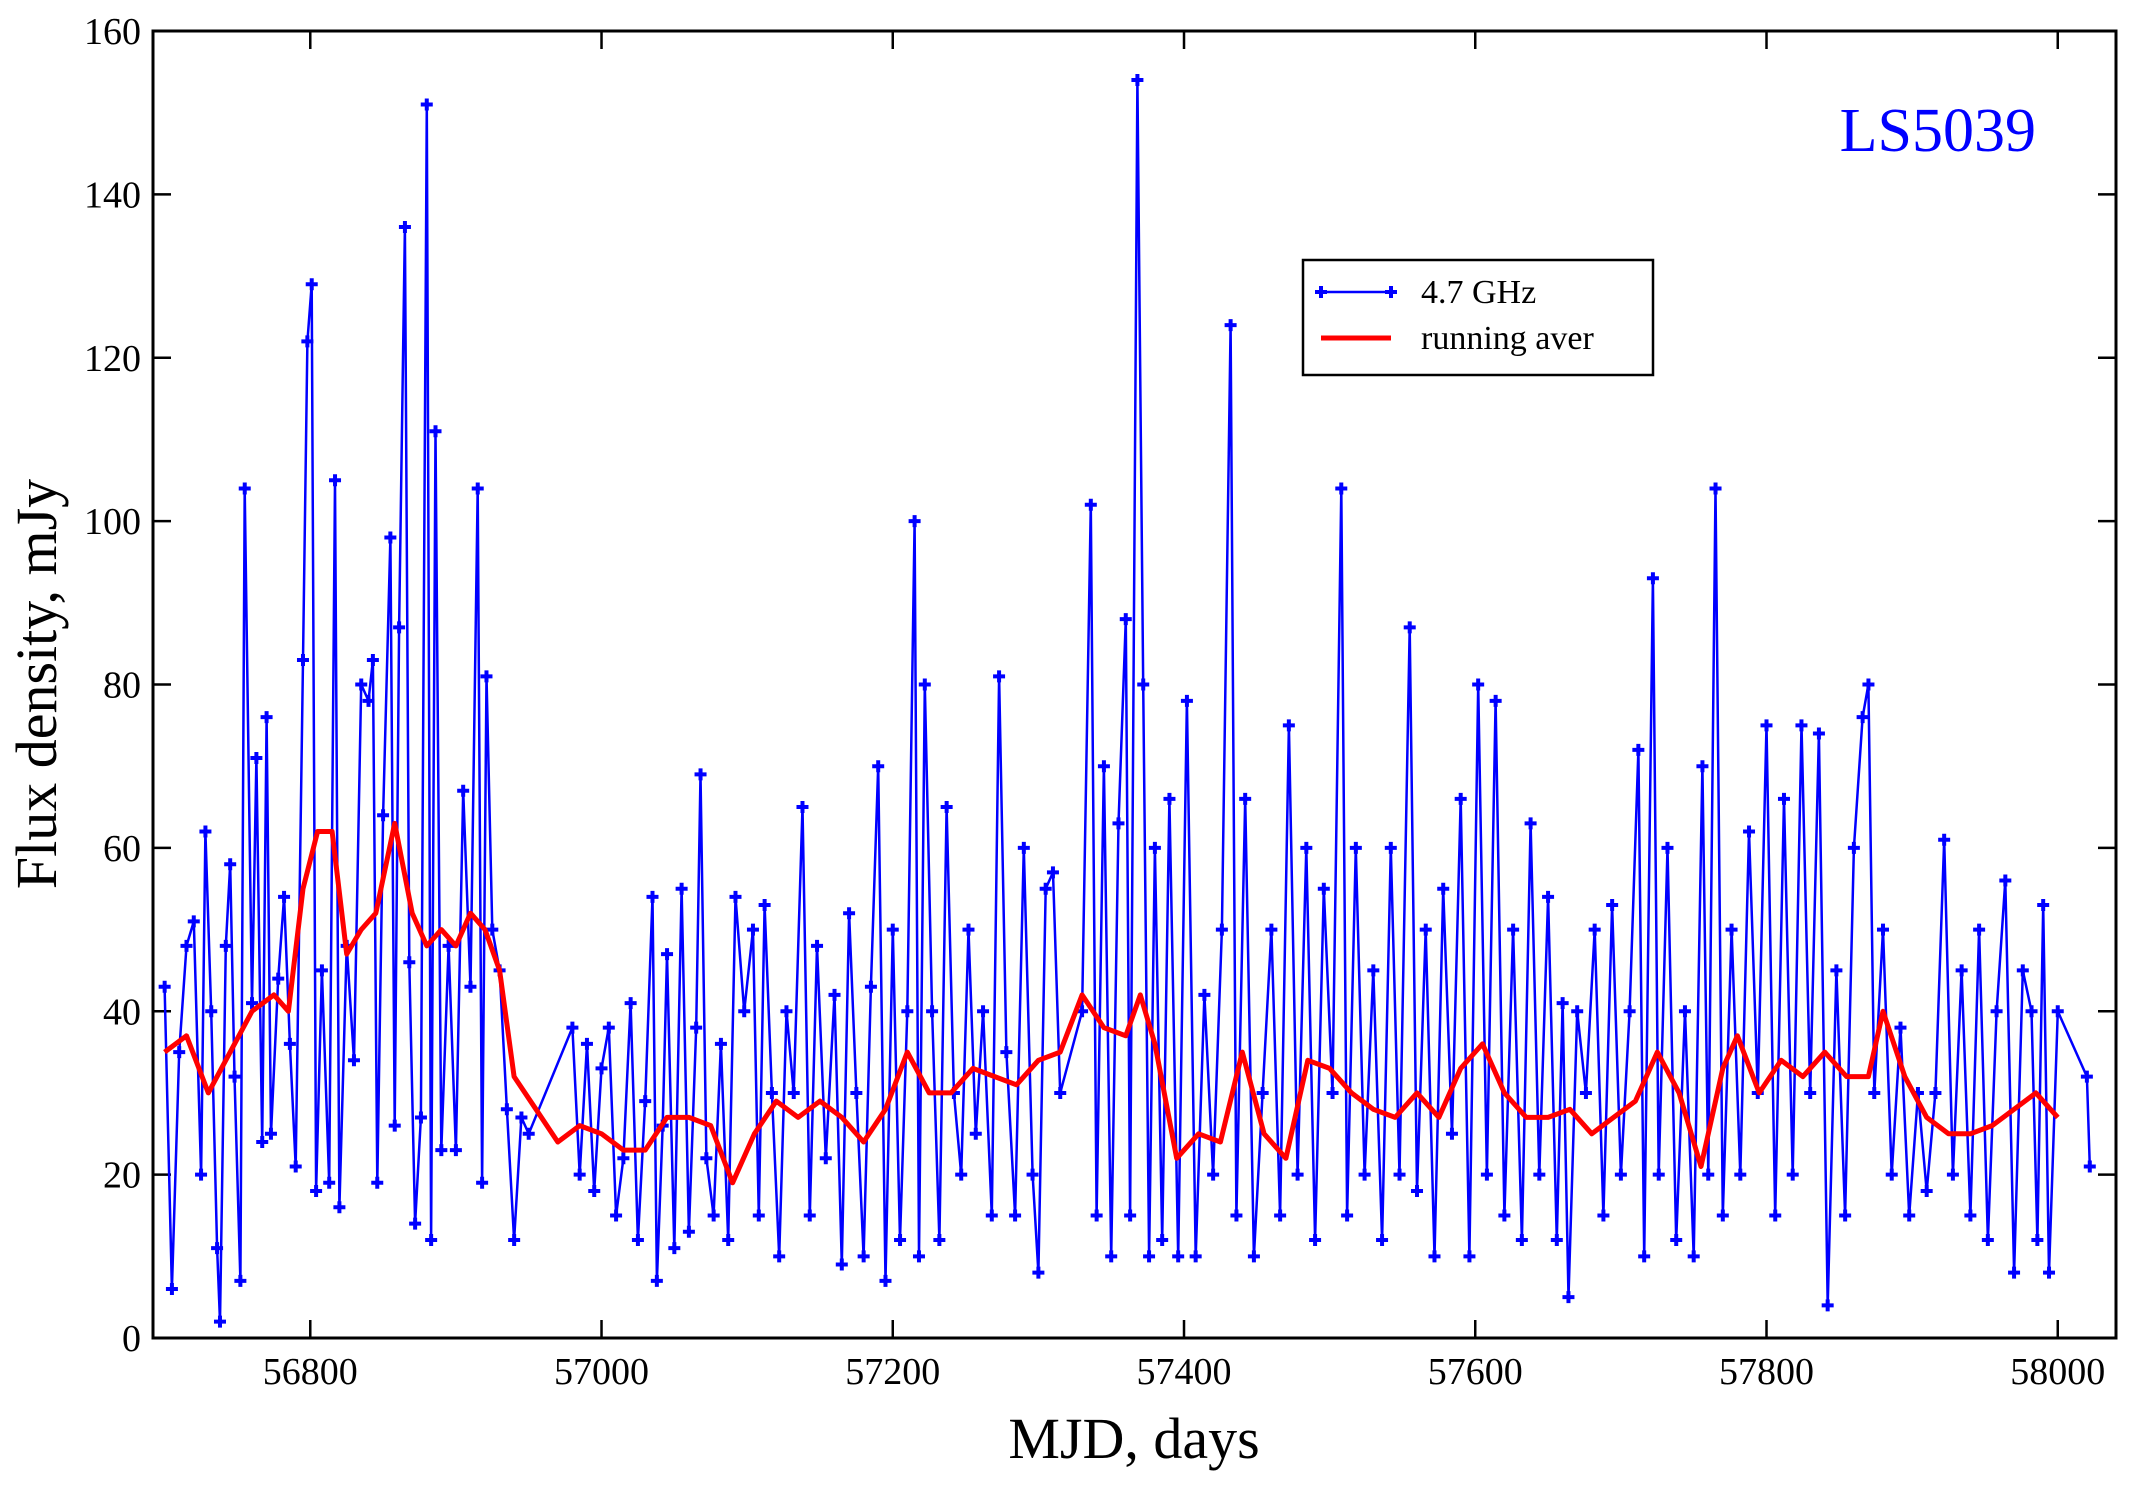 The image size is (2144, 1495). Describe the element at coordinates (112, 195) in the screenshot. I see `y-tick-label: 140` at that location.